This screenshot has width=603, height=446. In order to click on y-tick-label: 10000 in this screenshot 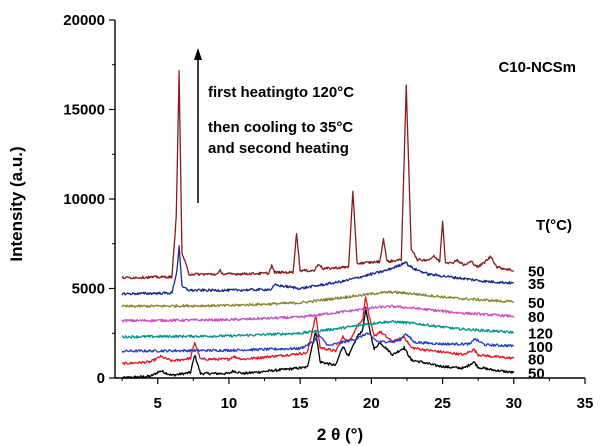, I will do `click(84, 199)`.